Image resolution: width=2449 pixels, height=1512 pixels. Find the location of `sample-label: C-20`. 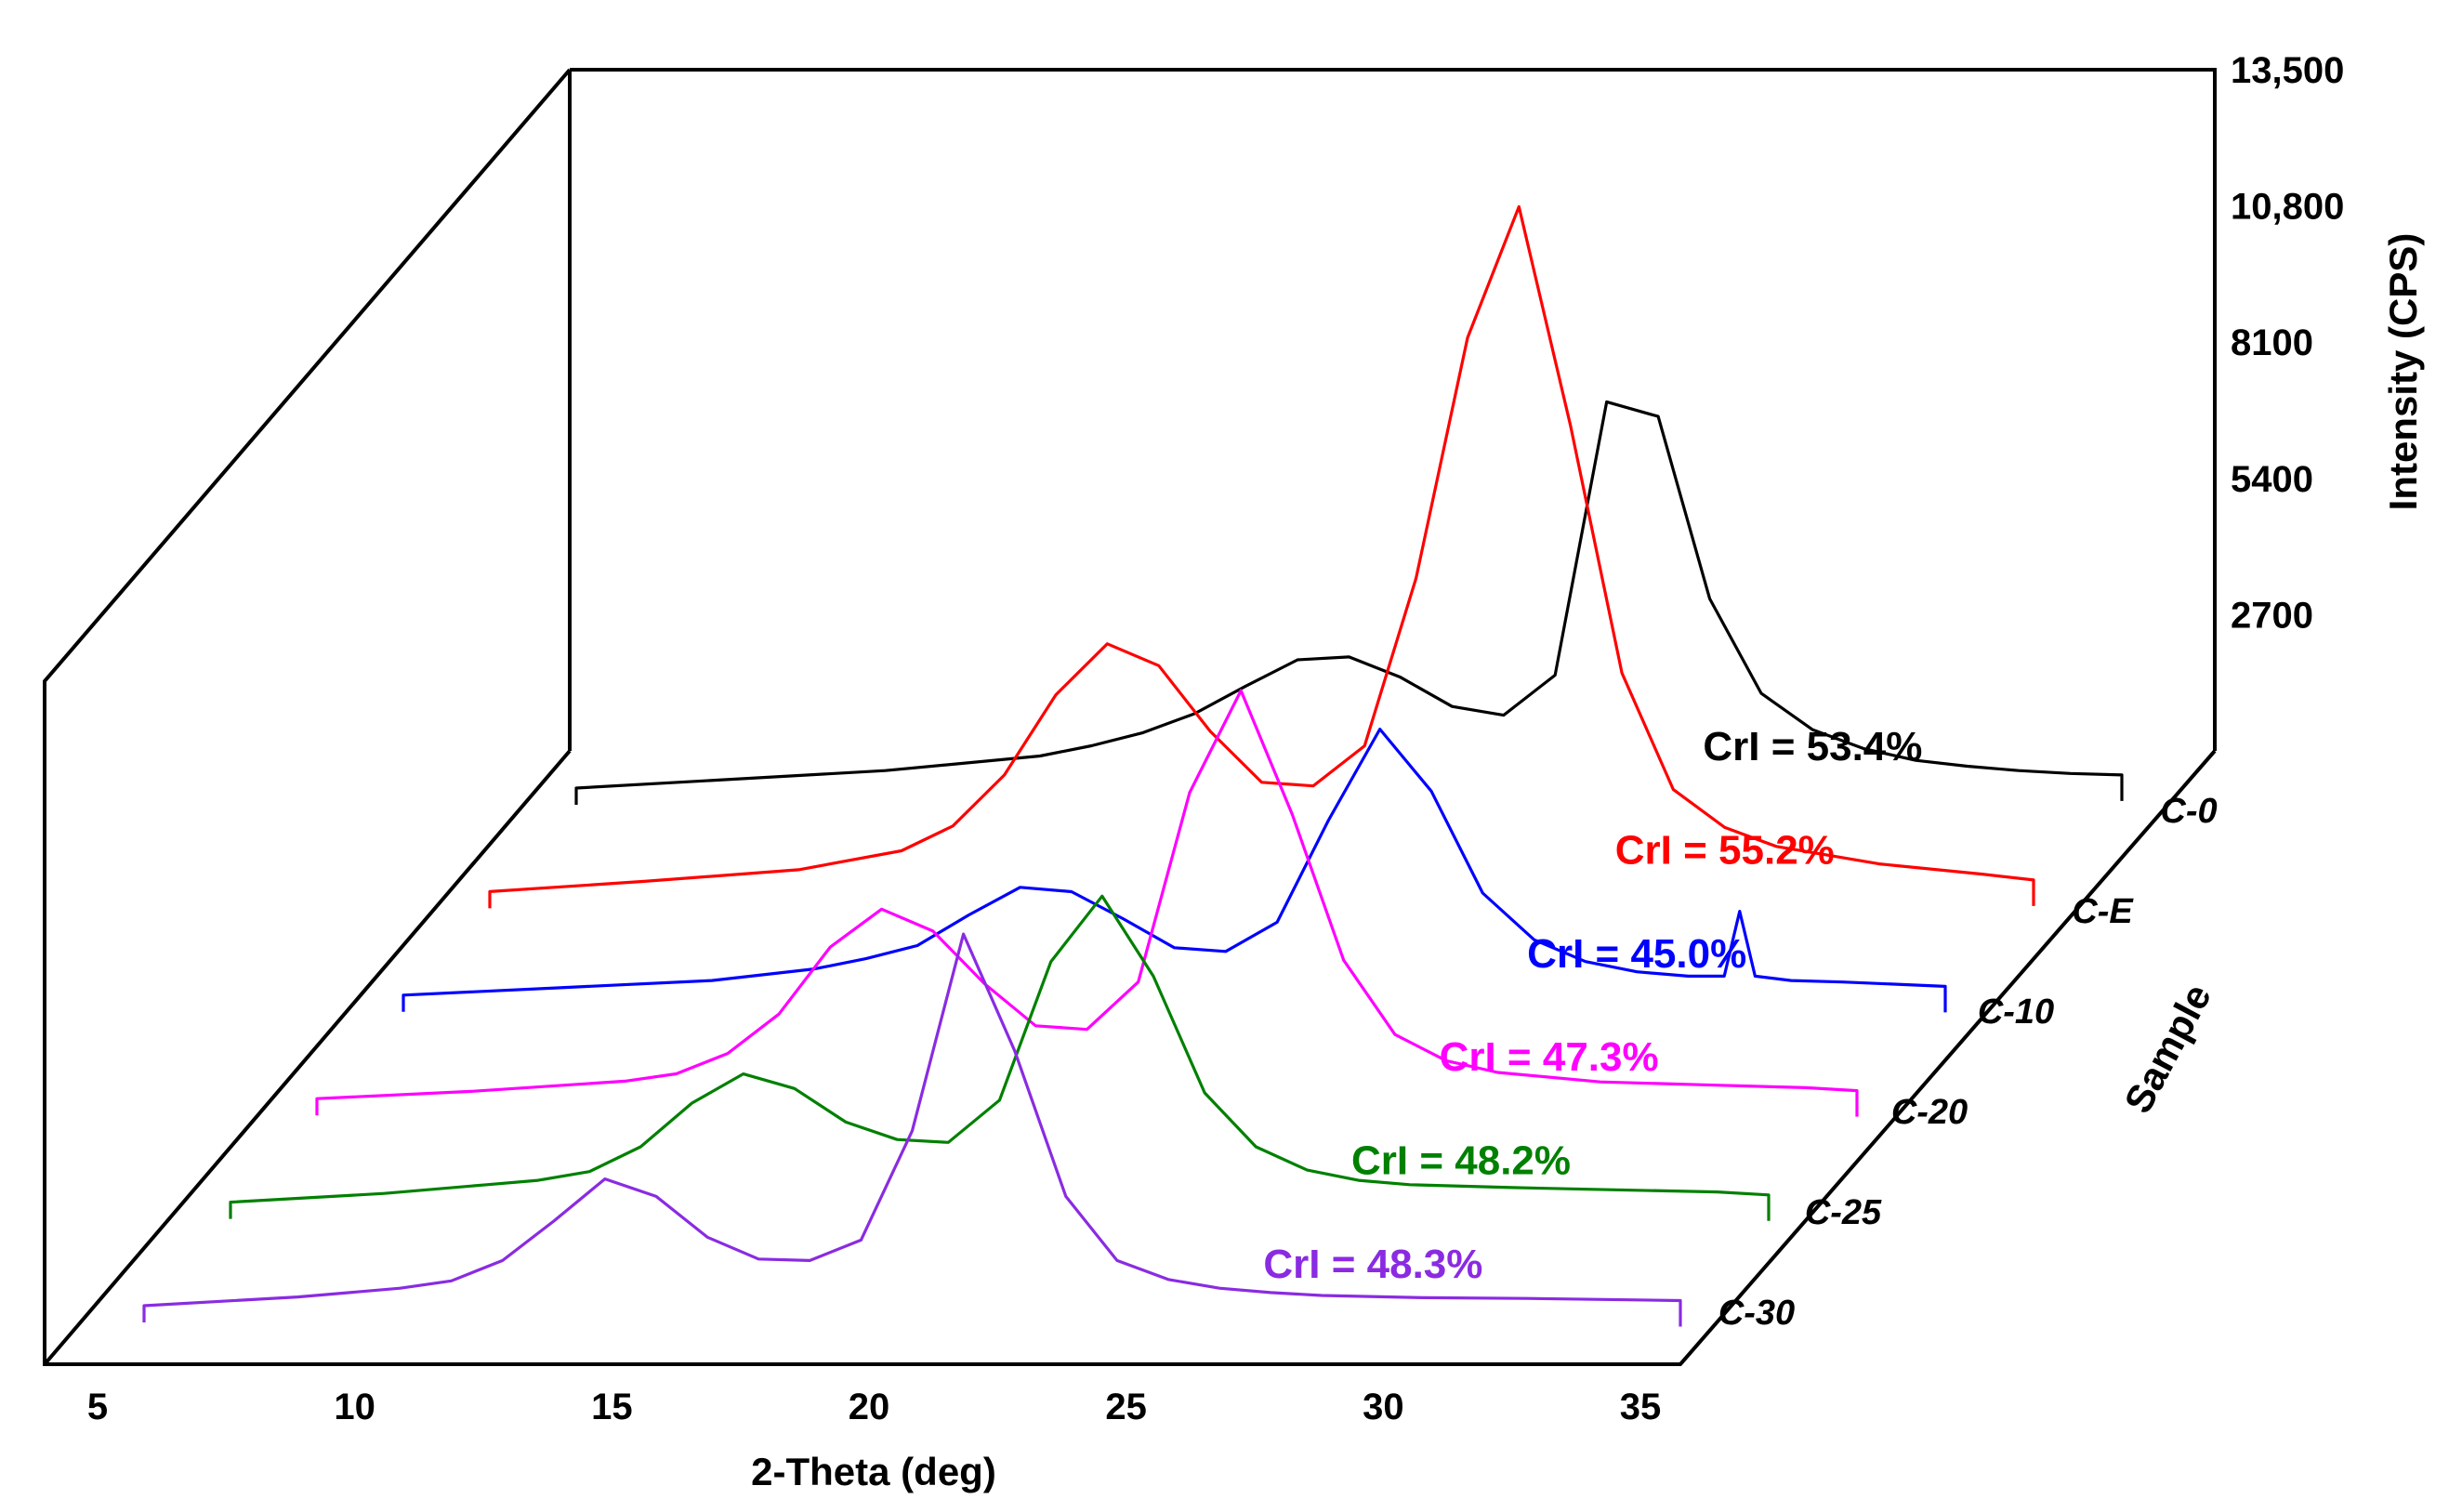

sample-label: C-20 is located at coordinates (1929, 1112).